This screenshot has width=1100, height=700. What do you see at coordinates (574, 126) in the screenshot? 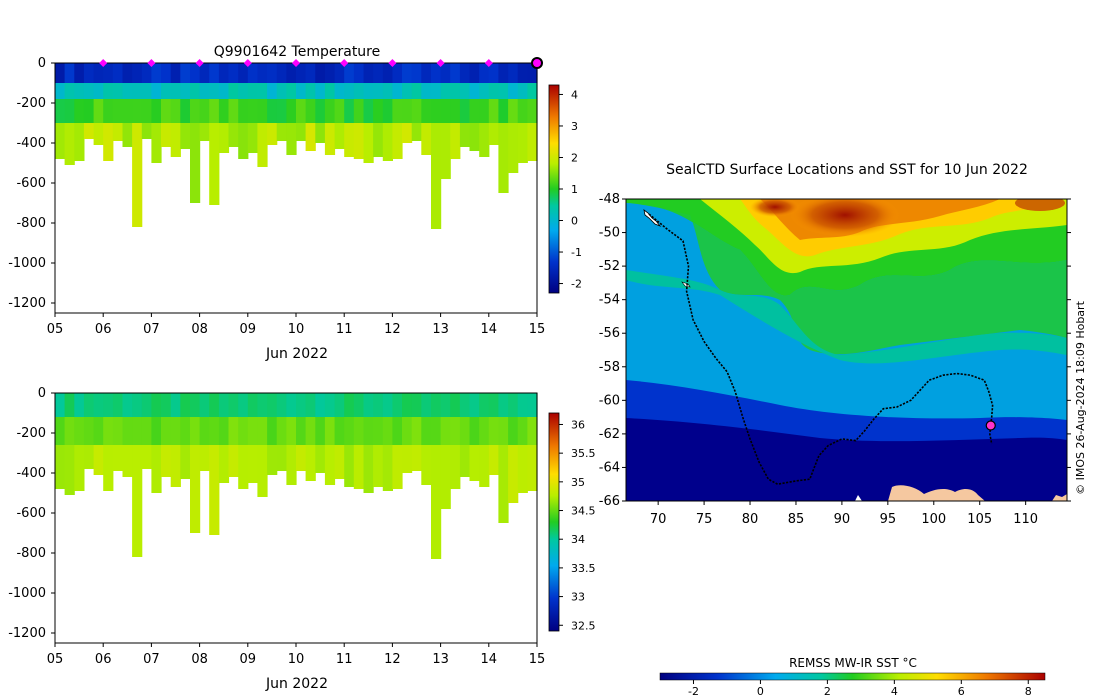
I see `colorbar-tick-label: 3` at bounding box center [574, 126].